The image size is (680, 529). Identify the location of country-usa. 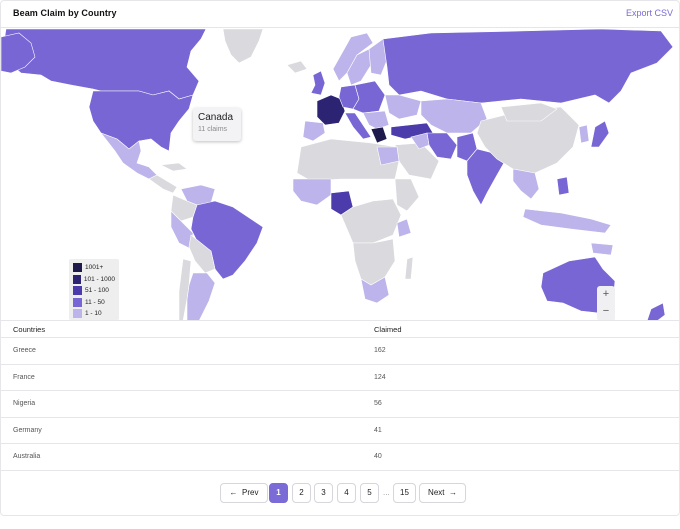
(141, 121).